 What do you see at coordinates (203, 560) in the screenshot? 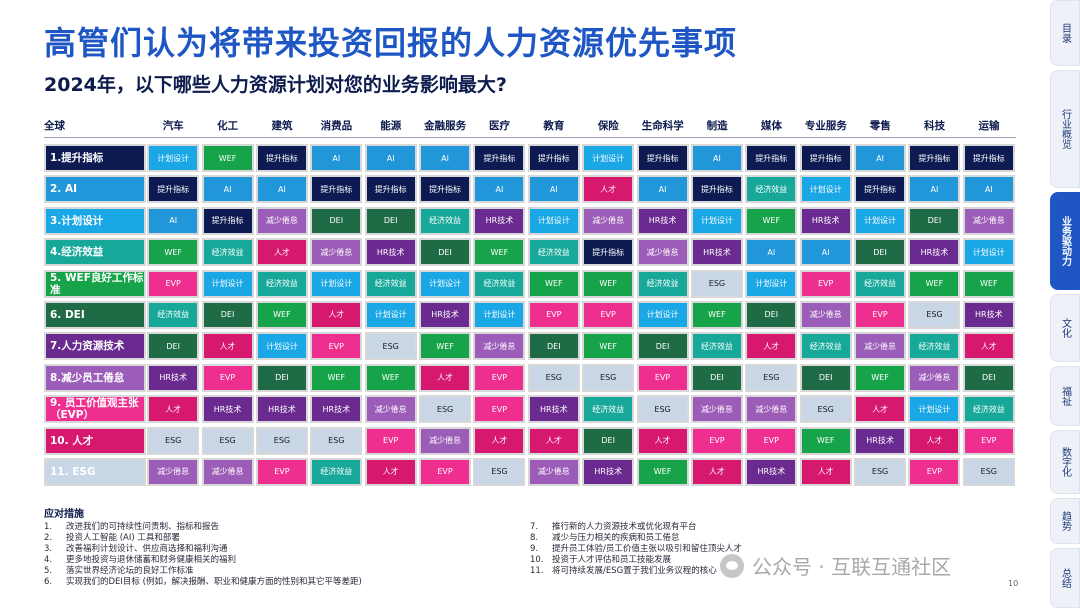
I see `action-item: 4. 更多地投资与退休储蓄和财务健康相关的福利` at bounding box center [203, 560].